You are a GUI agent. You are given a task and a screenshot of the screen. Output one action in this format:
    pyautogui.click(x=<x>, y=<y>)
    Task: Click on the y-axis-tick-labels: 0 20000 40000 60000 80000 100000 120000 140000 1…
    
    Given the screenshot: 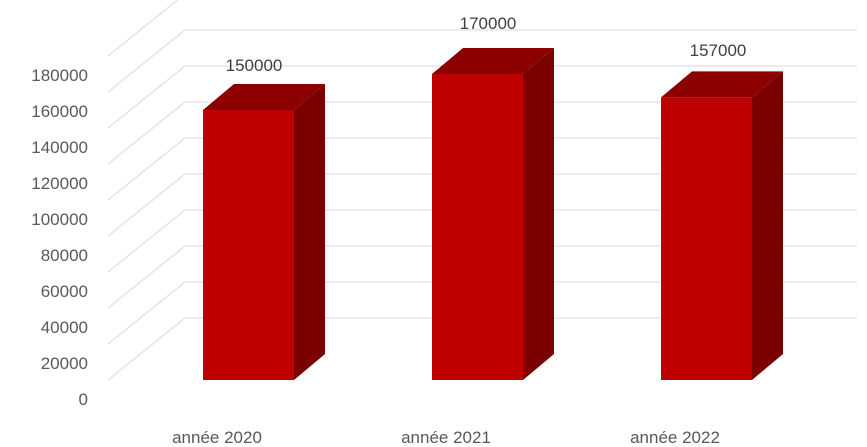 What is the action you would take?
    pyautogui.click(x=59, y=237)
    